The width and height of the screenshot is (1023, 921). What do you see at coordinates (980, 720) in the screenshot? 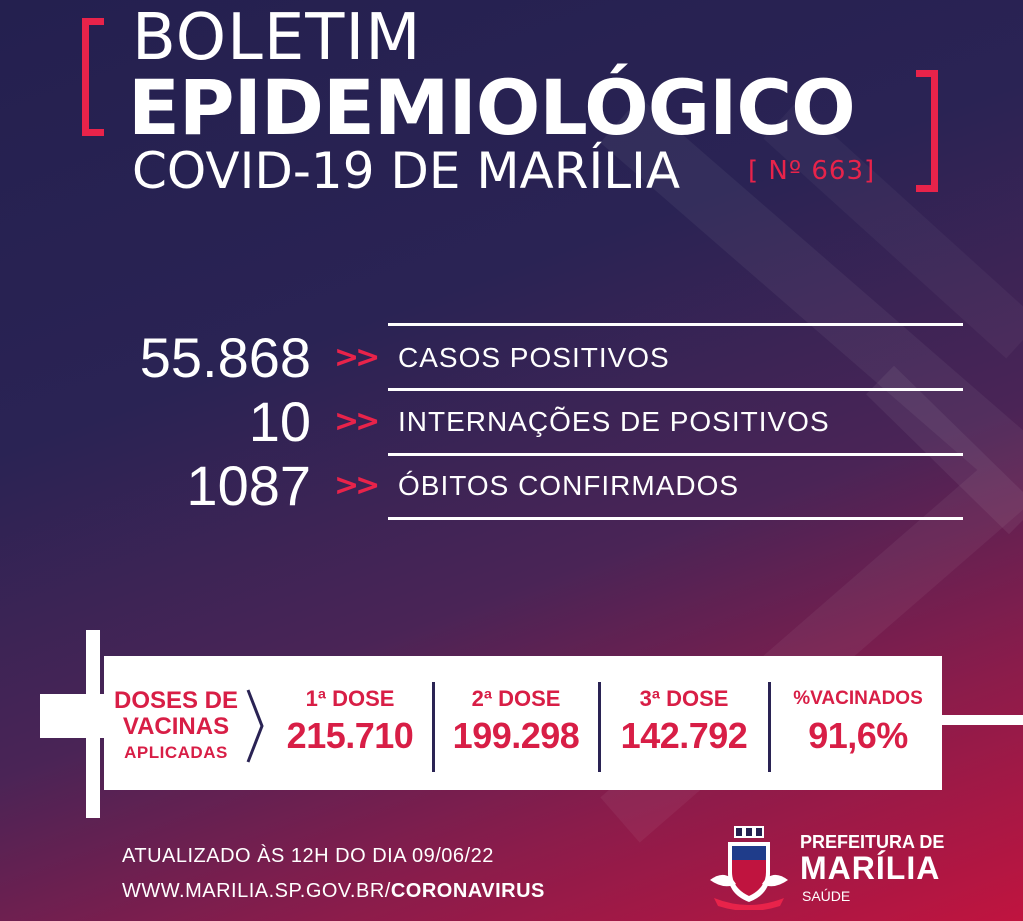
I see `syringe-needle-icon` at bounding box center [980, 720].